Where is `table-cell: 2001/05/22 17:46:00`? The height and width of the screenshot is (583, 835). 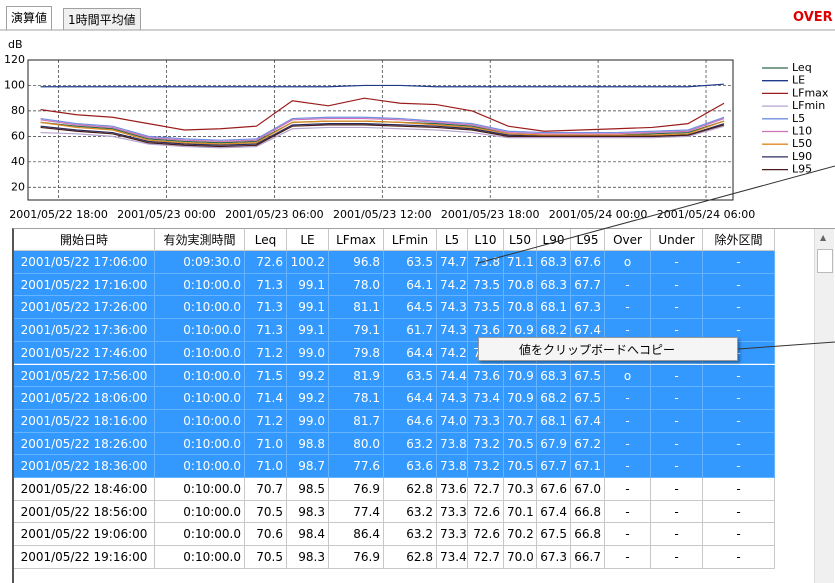 table-cell: 2001/05/22 17:46:00 is located at coordinates (84, 353).